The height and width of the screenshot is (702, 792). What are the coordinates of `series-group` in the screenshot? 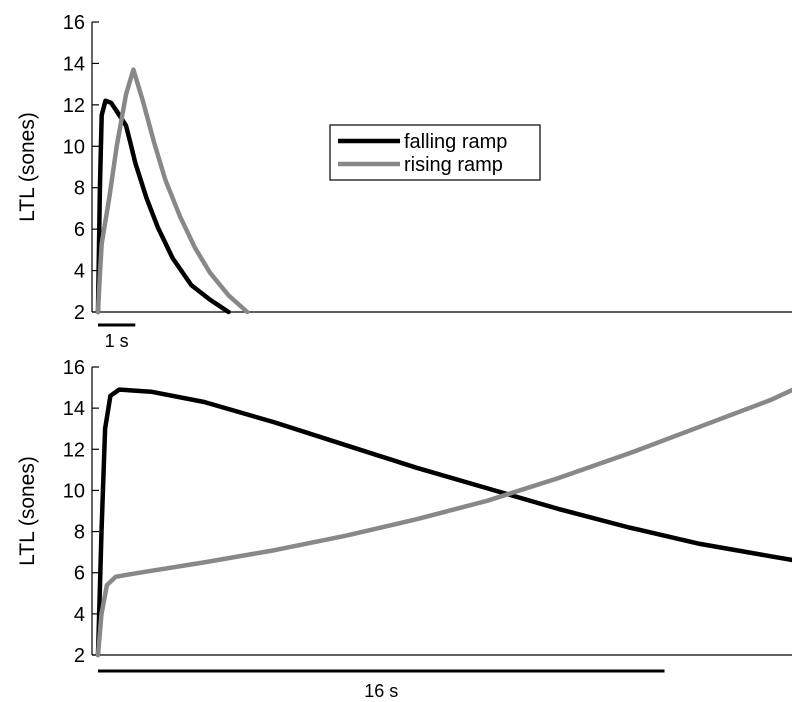 It's located at (172, 191).